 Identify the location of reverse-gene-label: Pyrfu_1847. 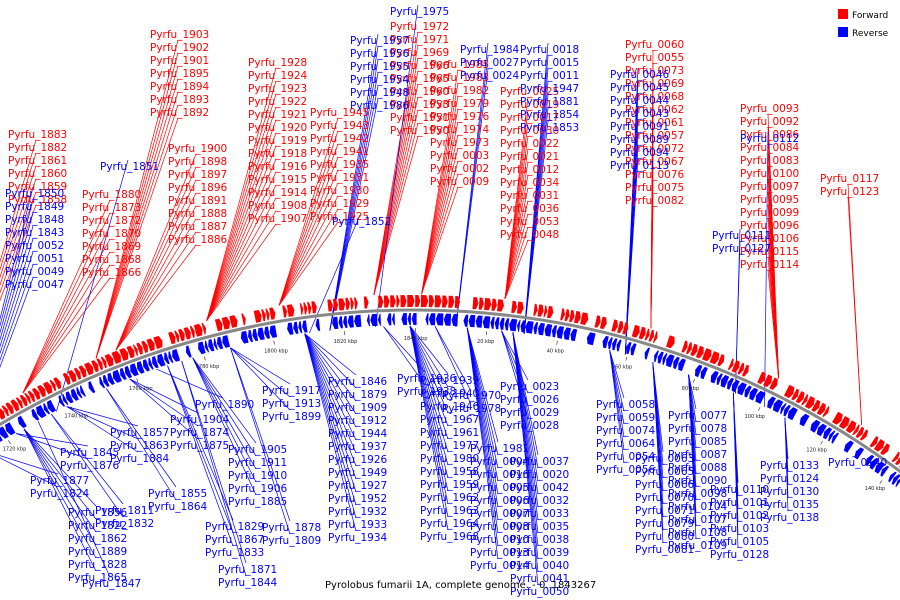
(111, 584).